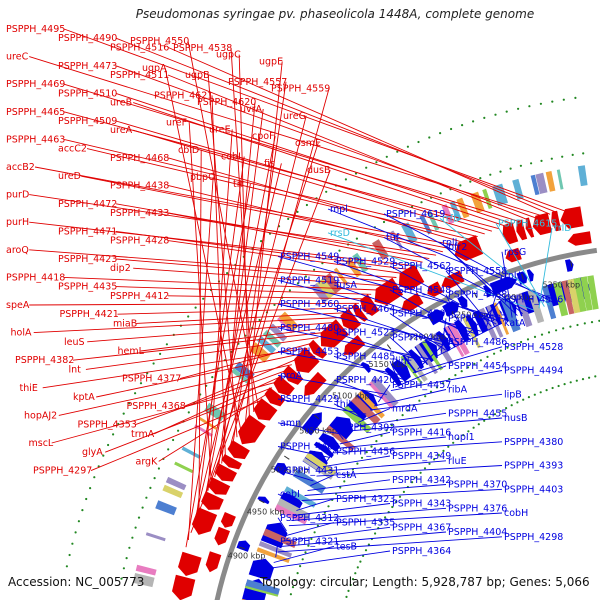  Describe the element at coordinates (477, 413) in the screenshot. I see `reverse-gene-label: PSPPH_4455` at that location.